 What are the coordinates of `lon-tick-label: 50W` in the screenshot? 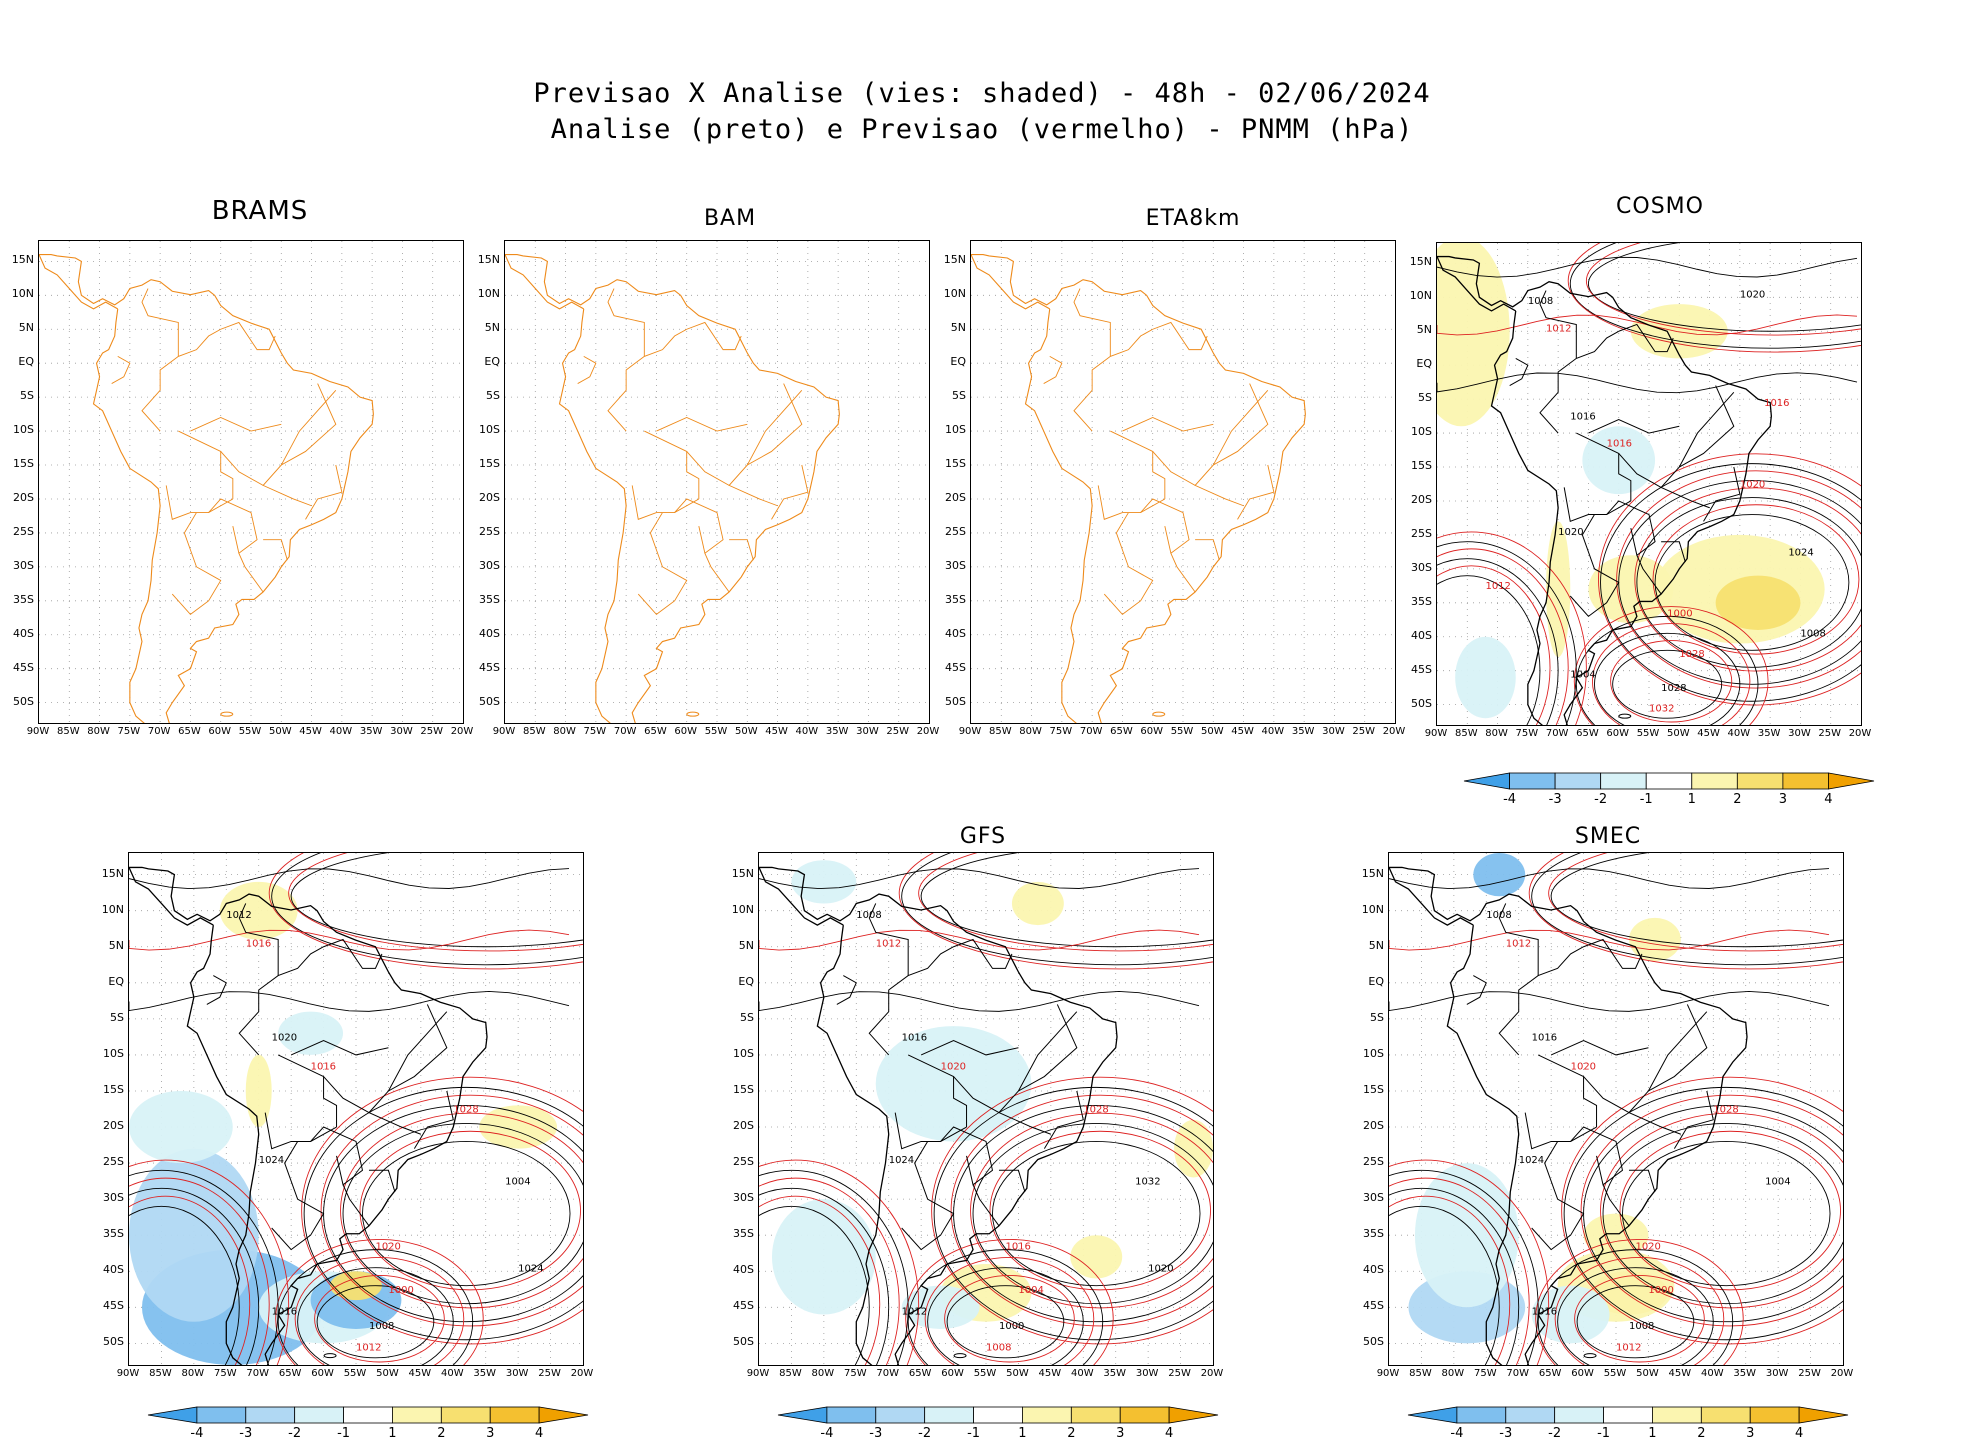 It's located at (746, 731).